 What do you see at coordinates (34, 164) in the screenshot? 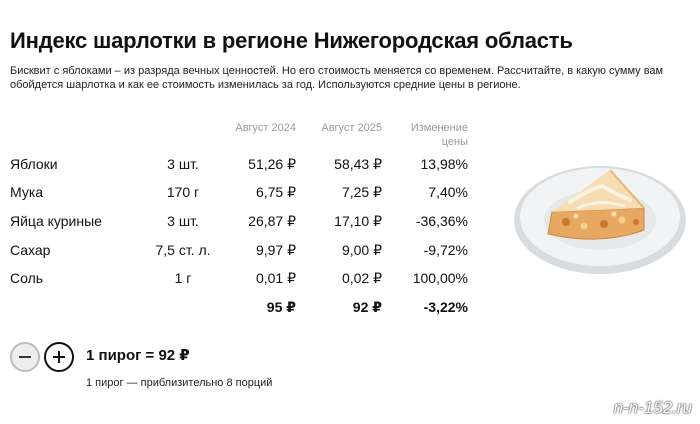
I see `ingredient-name: Яблоки` at bounding box center [34, 164].